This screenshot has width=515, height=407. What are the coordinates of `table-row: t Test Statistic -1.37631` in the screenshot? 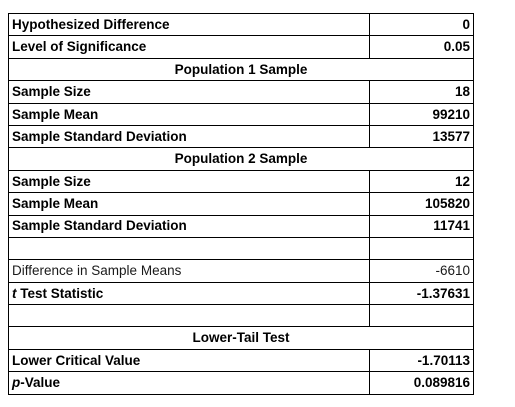 It's located at (241, 293).